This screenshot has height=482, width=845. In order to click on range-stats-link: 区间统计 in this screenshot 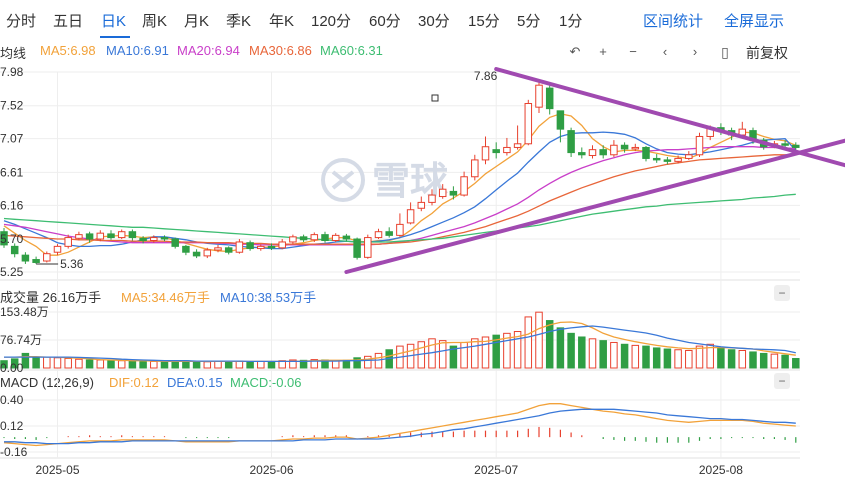, I will do `click(673, 21)`.